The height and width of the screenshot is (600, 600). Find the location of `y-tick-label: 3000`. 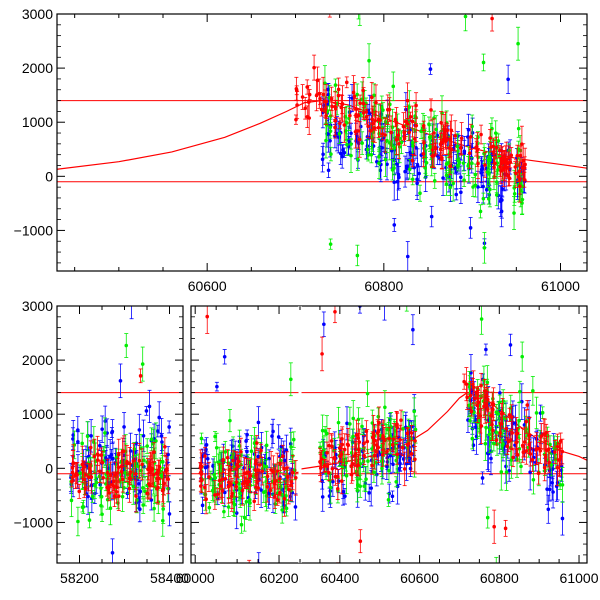

y-tick-label: 3000 is located at coordinates (37, 14).